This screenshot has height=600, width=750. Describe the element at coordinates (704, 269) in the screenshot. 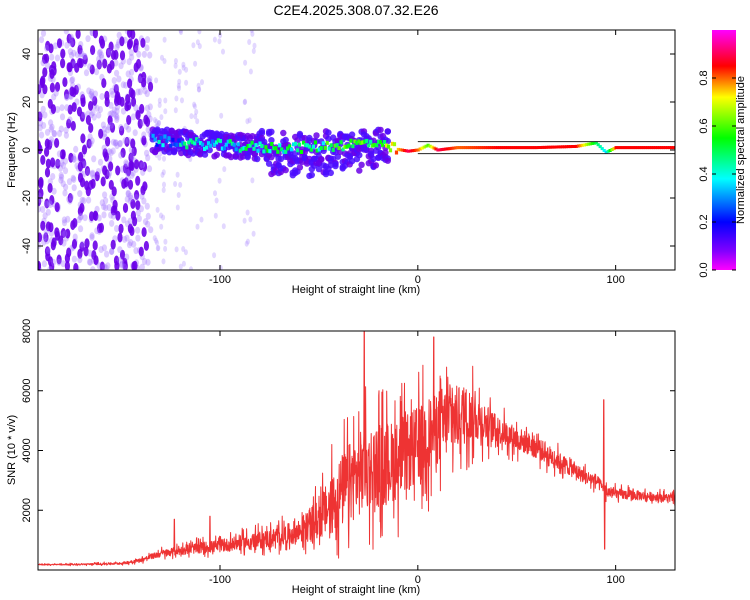

I see `colorbar-tick-label: 0.0` at that location.